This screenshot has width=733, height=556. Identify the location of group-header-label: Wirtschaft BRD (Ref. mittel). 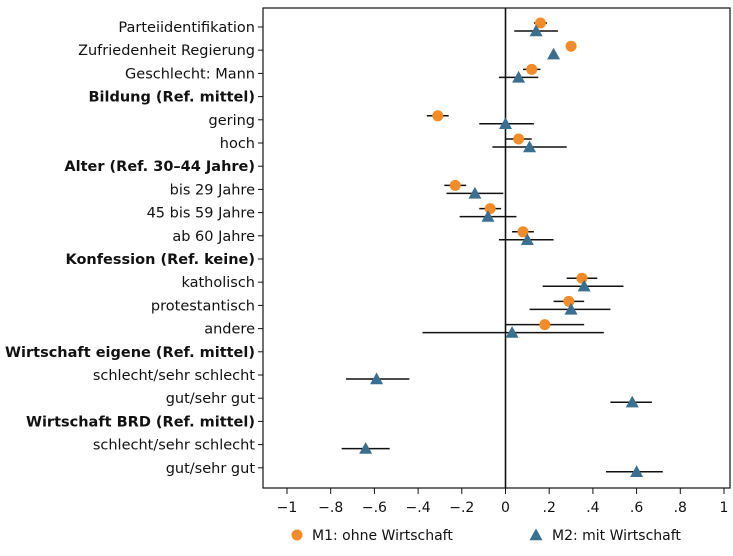
(140, 422).